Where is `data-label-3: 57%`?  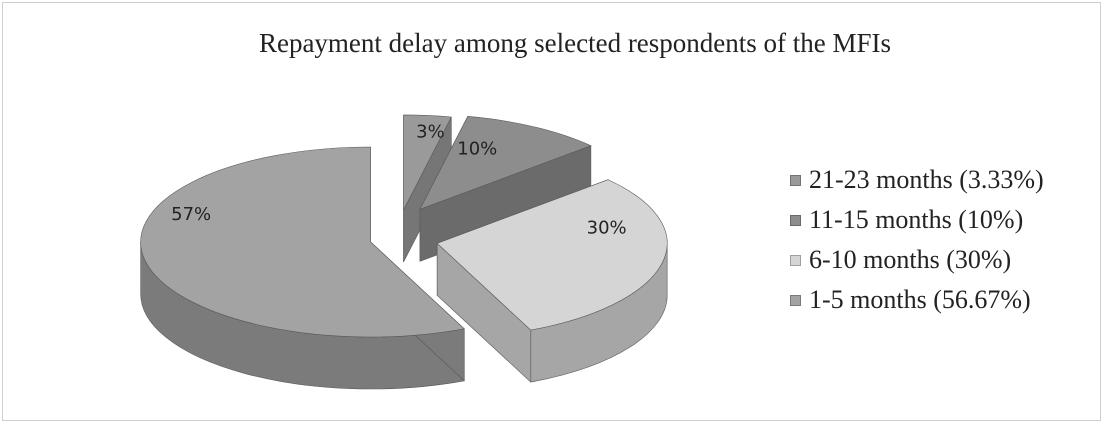
data-label-3: 57% is located at coordinates (191, 214).